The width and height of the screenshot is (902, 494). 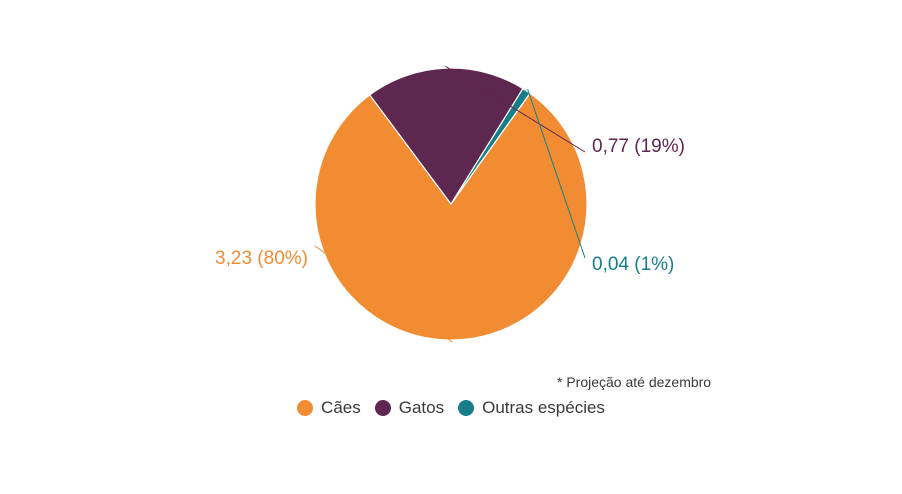 What do you see at coordinates (421, 407) in the screenshot?
I see `legend-label-gatos: Gatos` at bounding box center [421, 407].